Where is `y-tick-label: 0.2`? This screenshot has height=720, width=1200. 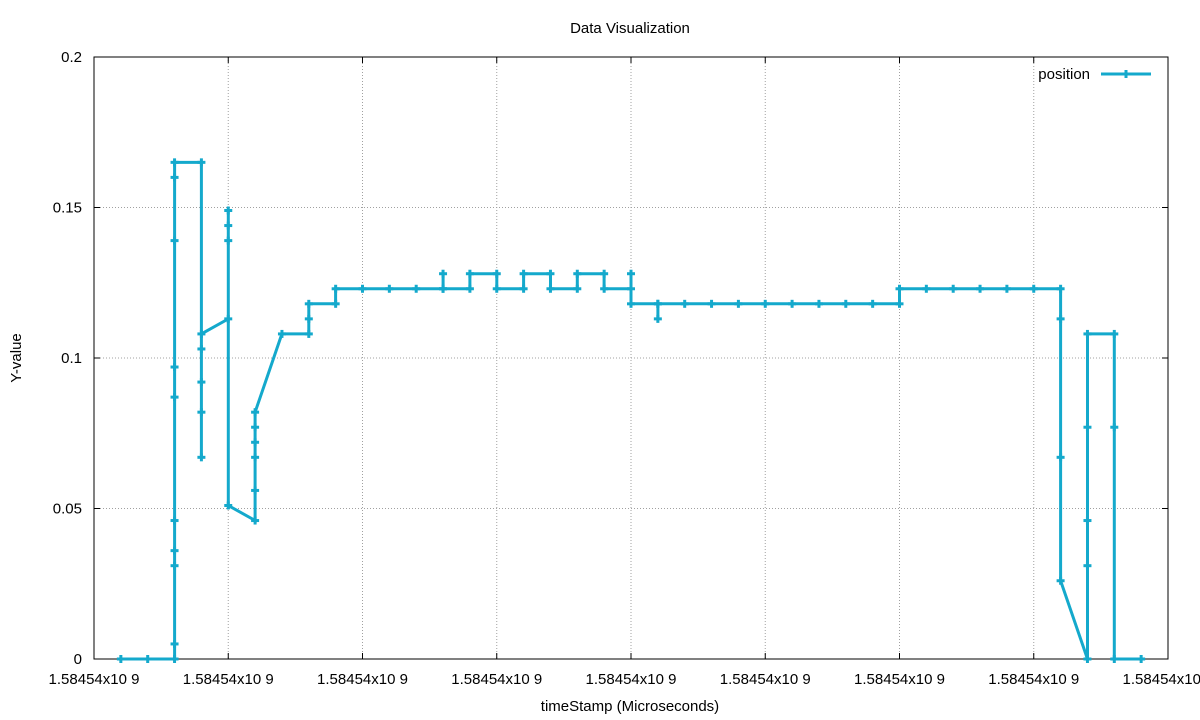
y-tick-label: 0.2 is located at coordinates (71, 57).